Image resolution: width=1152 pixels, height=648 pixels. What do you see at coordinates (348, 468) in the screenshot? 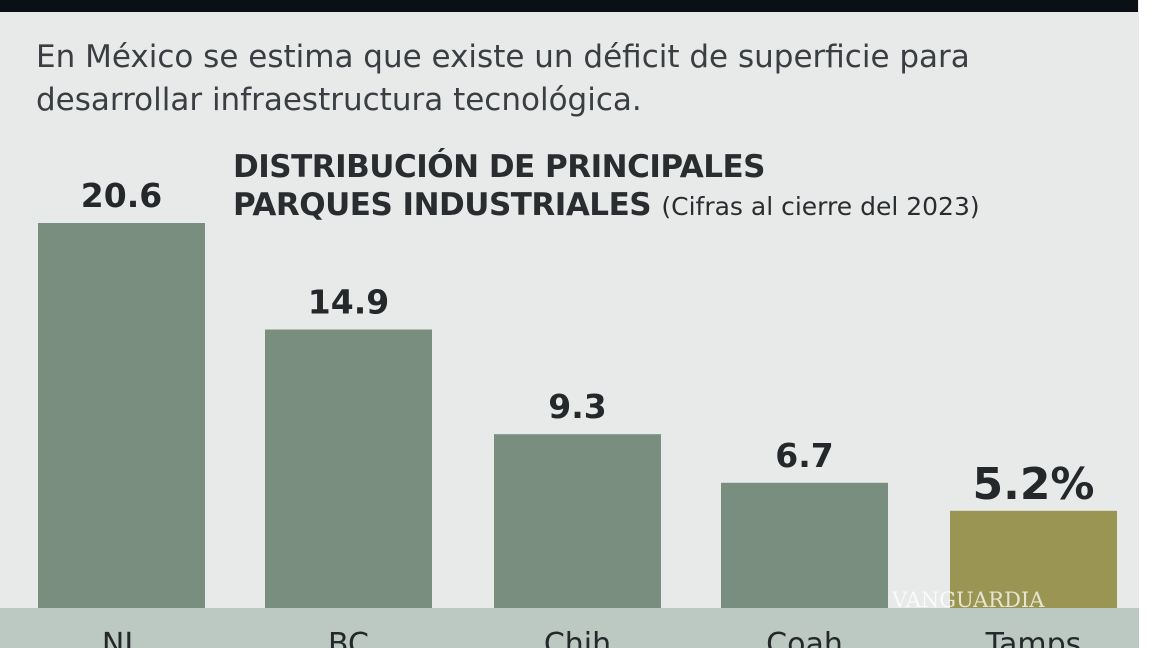
I see `bar-BC` at bounding box center [348, 468].